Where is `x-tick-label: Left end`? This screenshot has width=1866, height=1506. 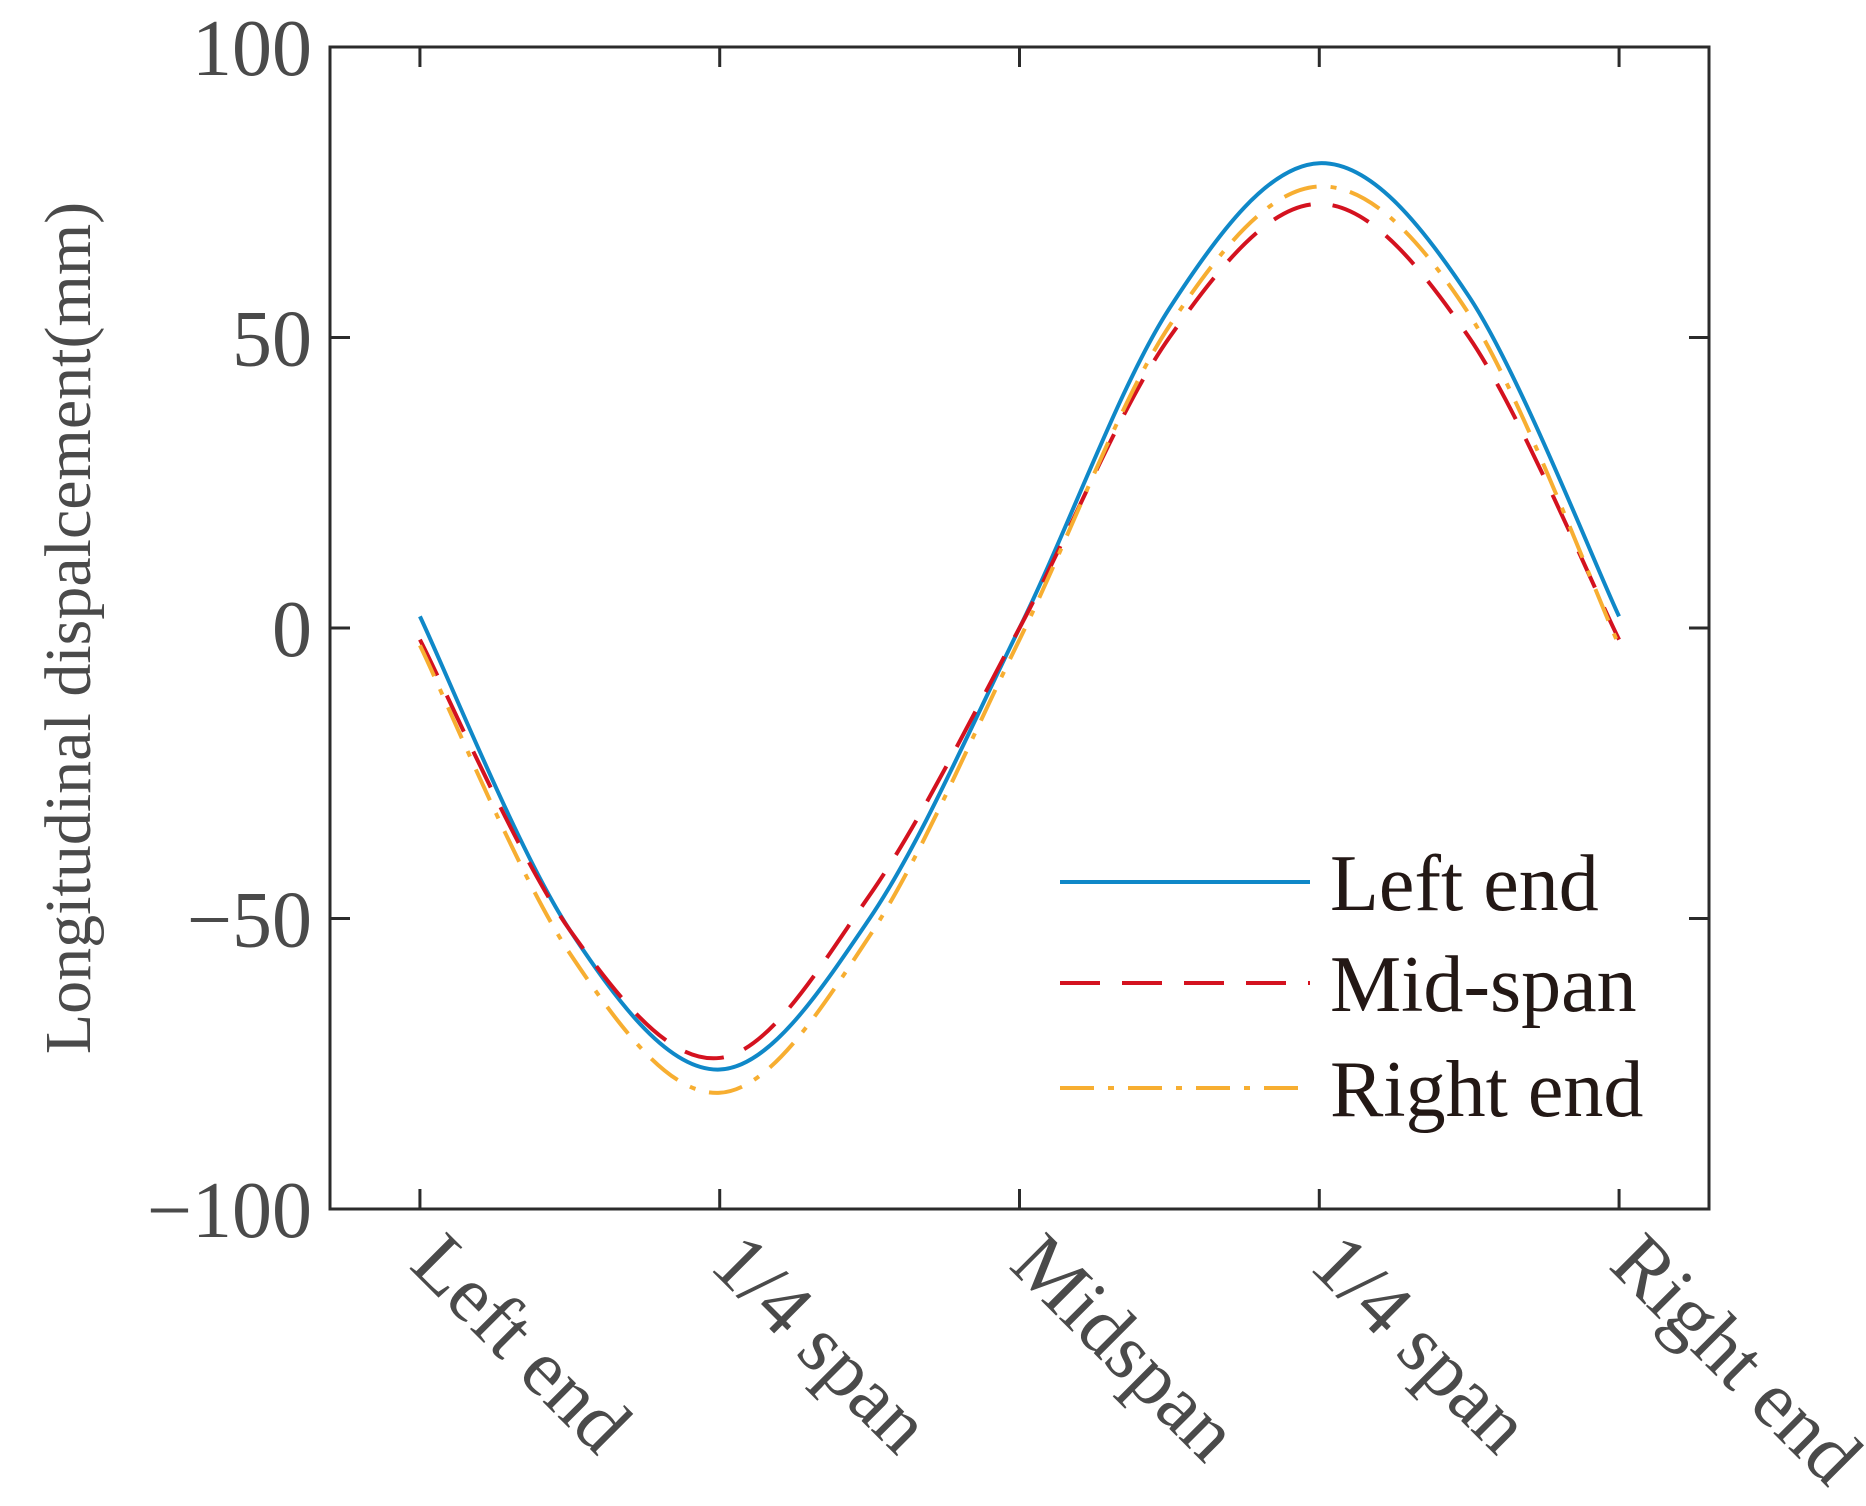
x-tick-label: Left end is located at coordinates (521, 1344).